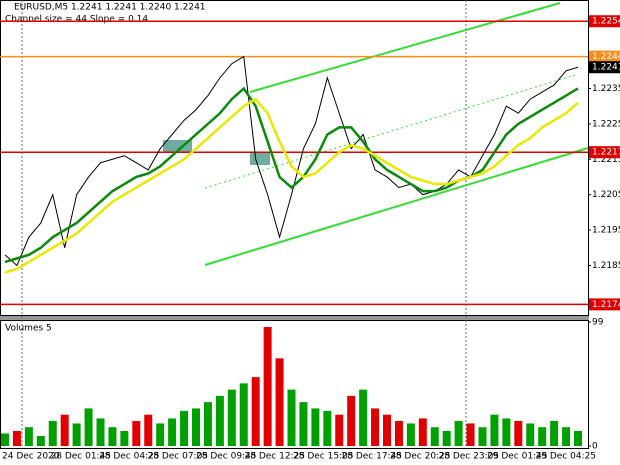 The width and height of the screenshot is (620, 465). I want to click on level-label: 1.2244, so click(606, 57).